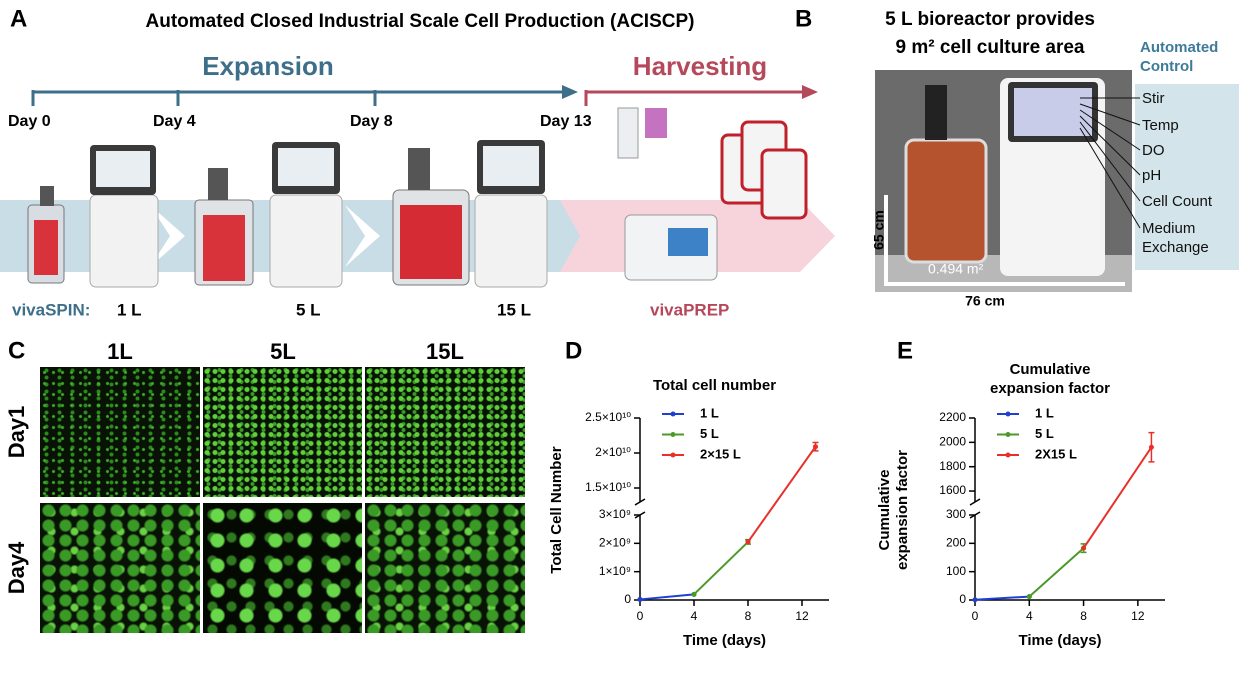 The image size is (1239, 686). I want to click on product-label: vivaPREP, so click(689, 309).